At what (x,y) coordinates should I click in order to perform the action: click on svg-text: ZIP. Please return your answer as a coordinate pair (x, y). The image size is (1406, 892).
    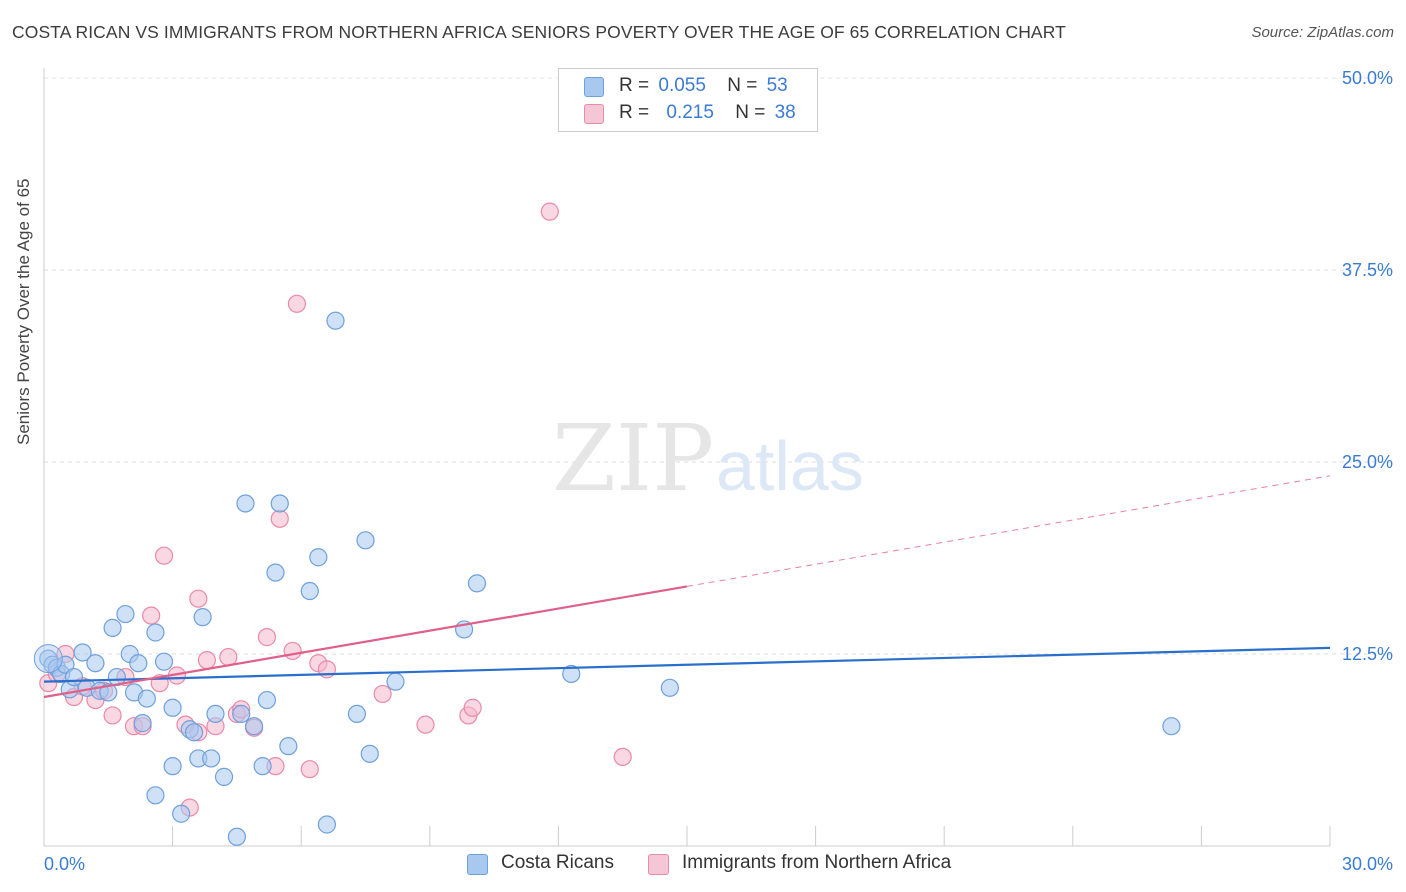
    Looking at the image, I should click on (633, 458).